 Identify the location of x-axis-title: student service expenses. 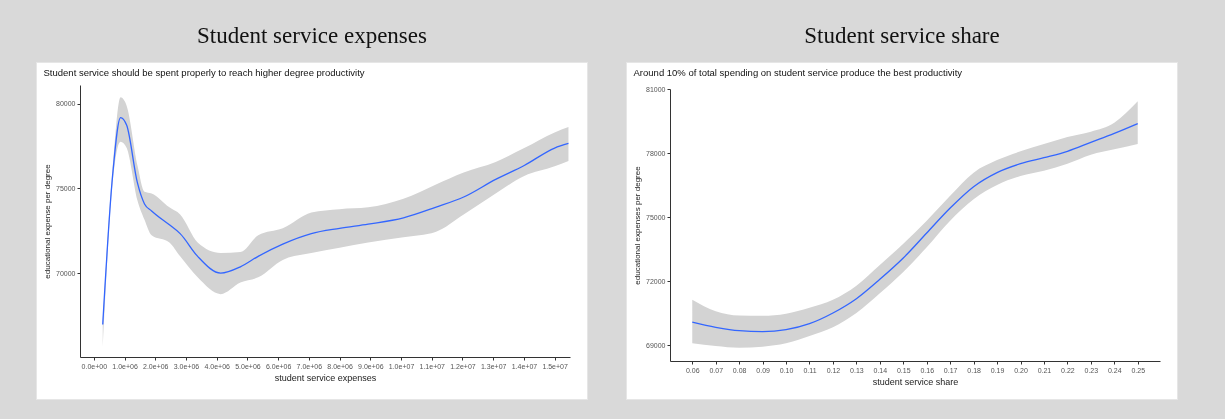
(325, 377).